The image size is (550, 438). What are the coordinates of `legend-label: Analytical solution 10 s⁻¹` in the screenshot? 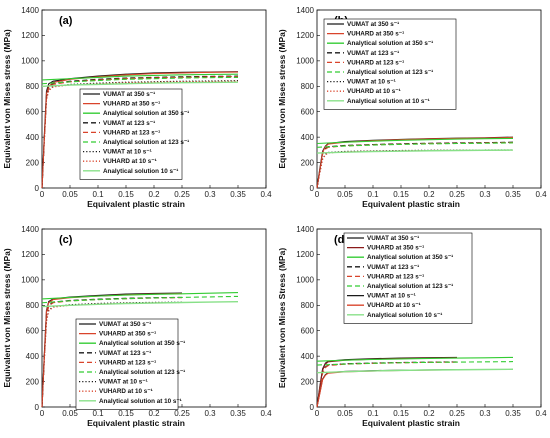 It's located at (140, 171).